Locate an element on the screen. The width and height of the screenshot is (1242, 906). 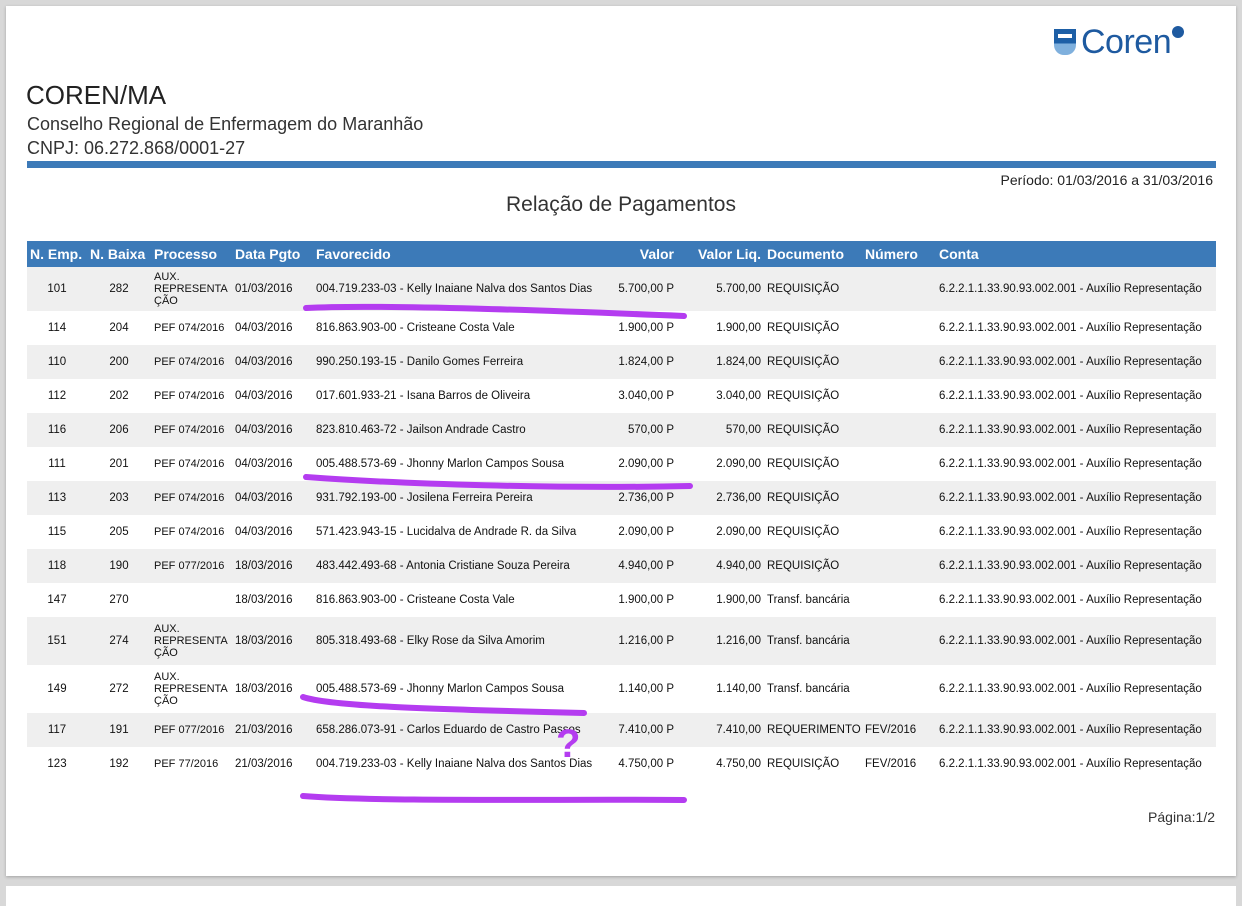
cell-n-emp: 116 is located at coordinates (57, 430).